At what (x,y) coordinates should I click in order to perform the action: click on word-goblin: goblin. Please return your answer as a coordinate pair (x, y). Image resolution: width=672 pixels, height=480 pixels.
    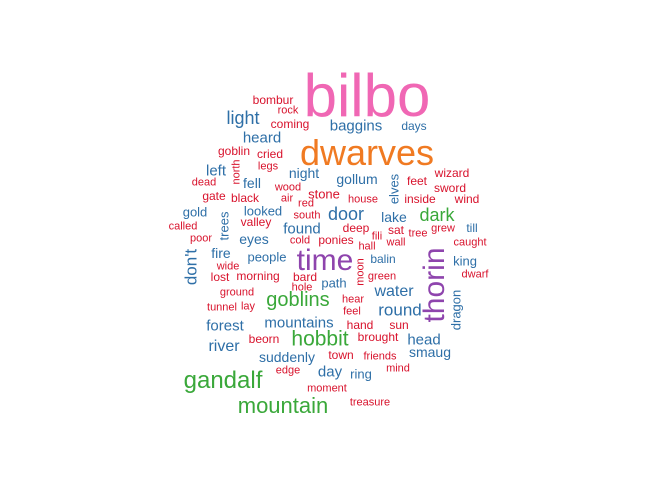
    Looking at the image, I should click on (234, 151).